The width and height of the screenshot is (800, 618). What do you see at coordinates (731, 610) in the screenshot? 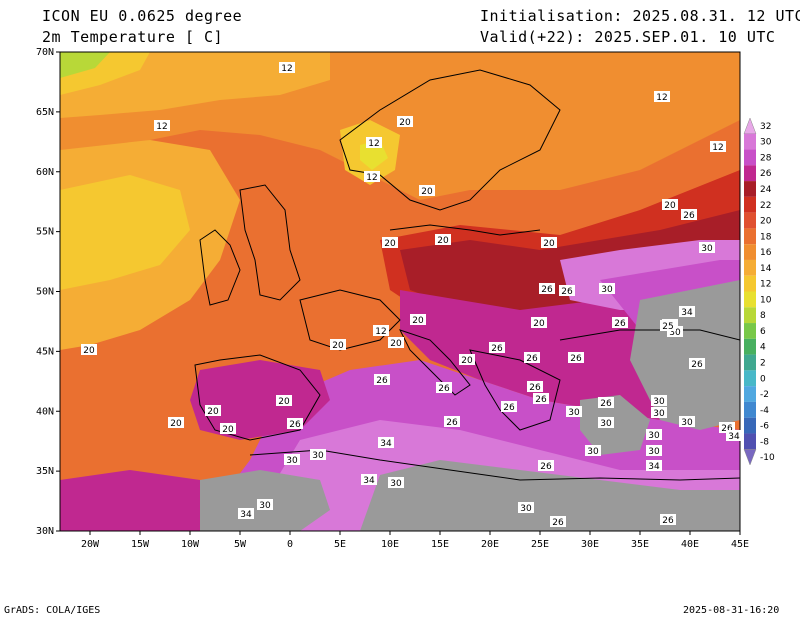
I see `render-timestamp: 2025-08-31-16:20` at bounding box center [731, 610].